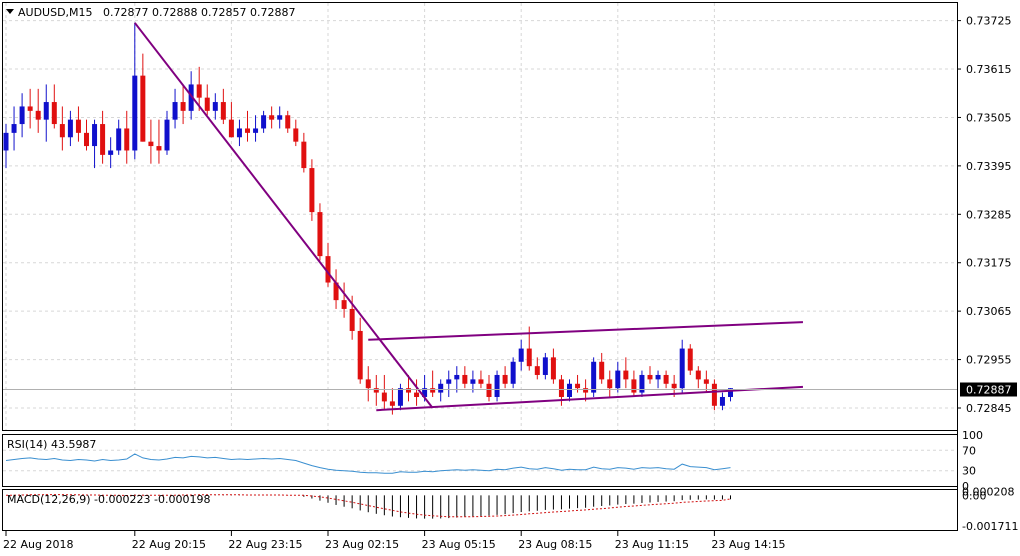 The width and height of the screenshot is (1020, 556). What do you see at coordinates (368, 463) in the screenshot?
I see `rsi-line` at bounding box center [368, 463].